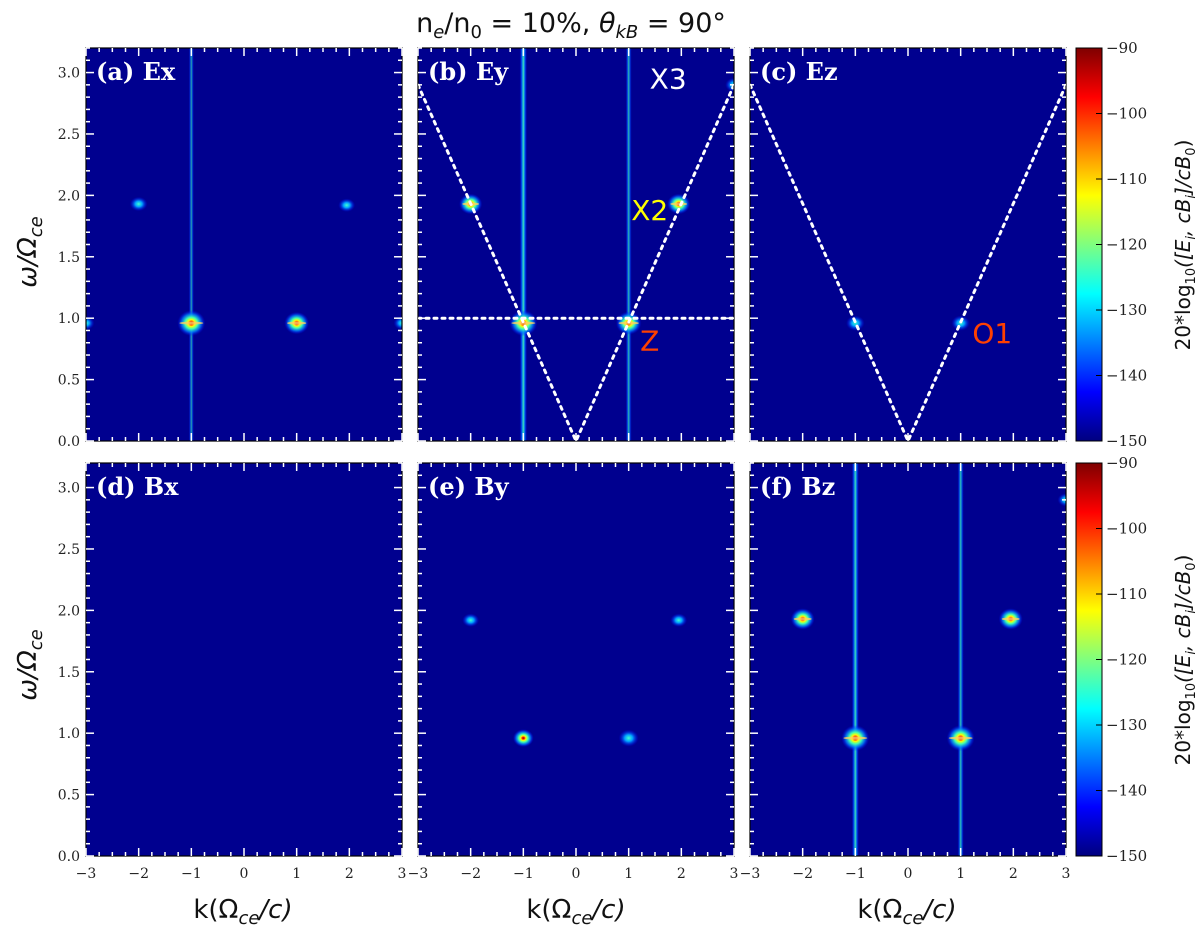  What do you see at coordinates (1185, 660) in the screenshot?
I see `colorbar-label-bottom: 20*log10([Ei, cBi]/cB0)` at bounding box center [1185, 660].